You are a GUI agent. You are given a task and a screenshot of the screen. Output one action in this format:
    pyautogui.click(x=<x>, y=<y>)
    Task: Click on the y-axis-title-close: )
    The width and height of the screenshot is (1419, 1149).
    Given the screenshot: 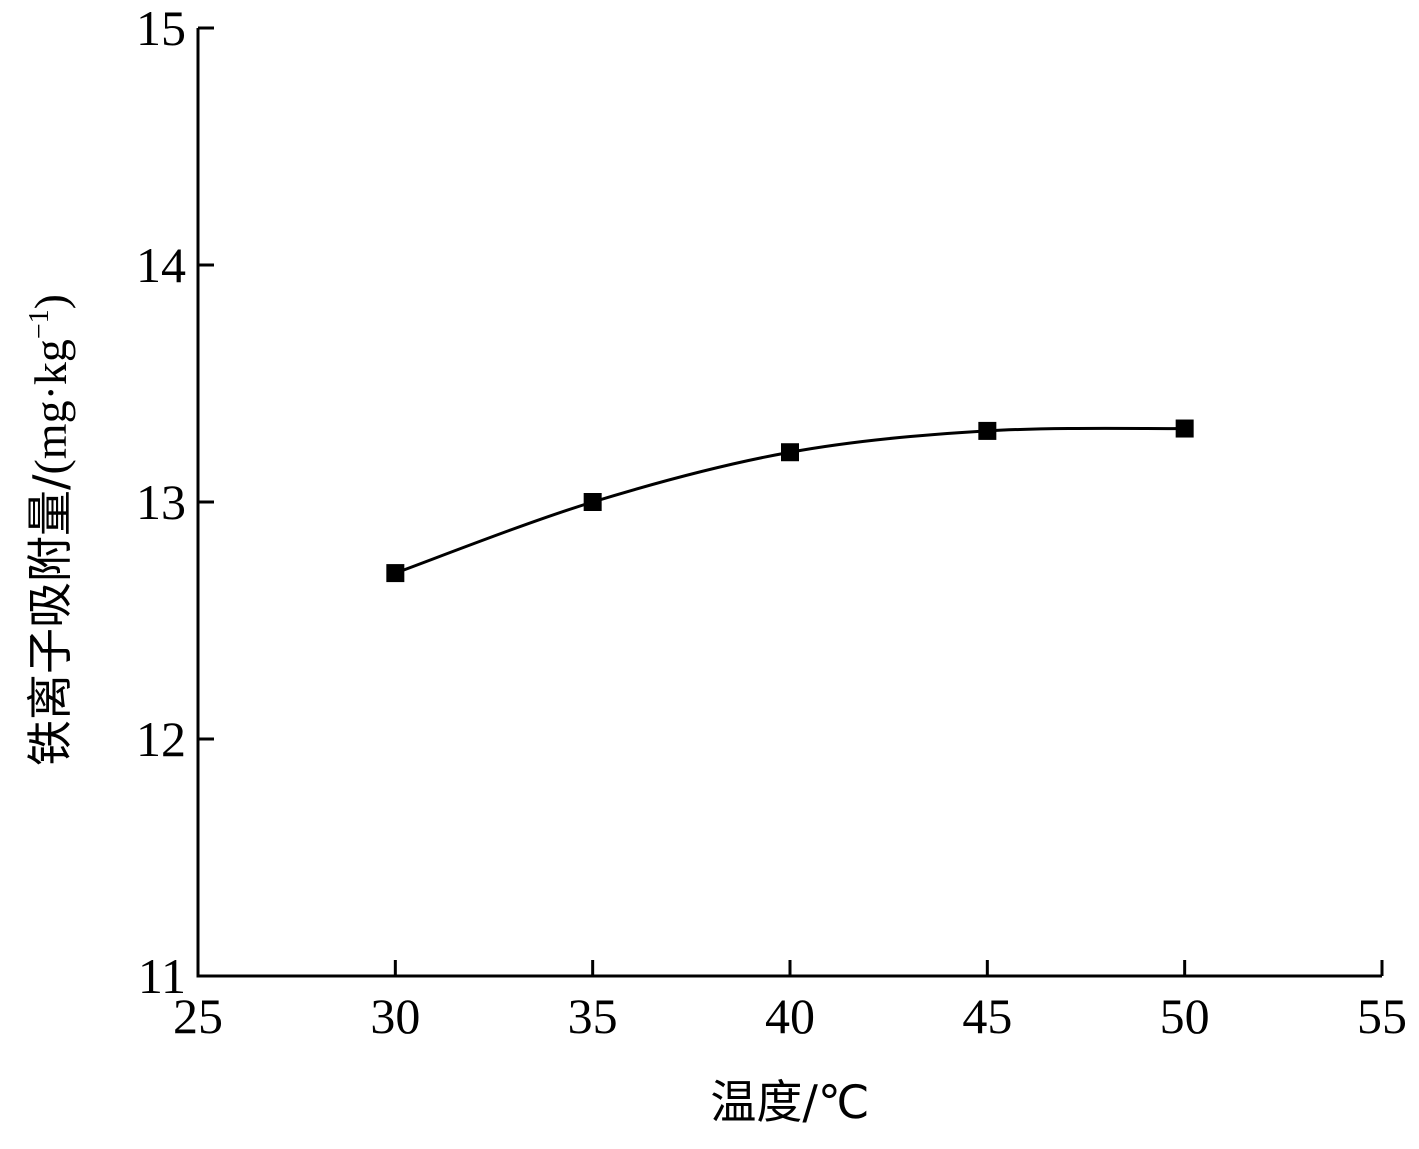 What is the action you would take?
    pyautogui.click(x=50, y=301)
    